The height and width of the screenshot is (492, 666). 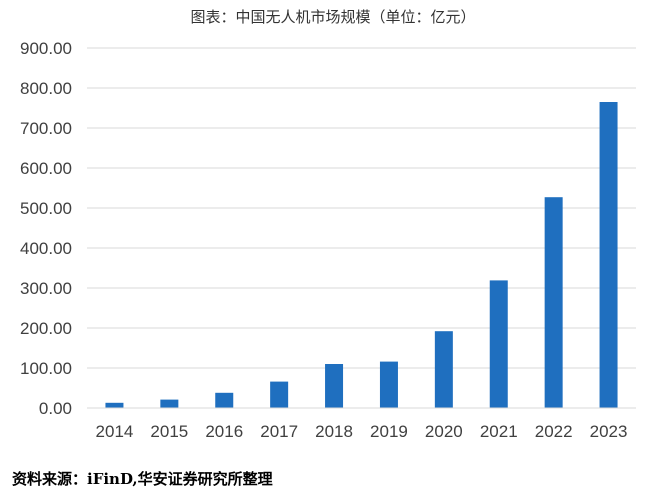 I want to click on bar-2020, so click(x=443, y=369).